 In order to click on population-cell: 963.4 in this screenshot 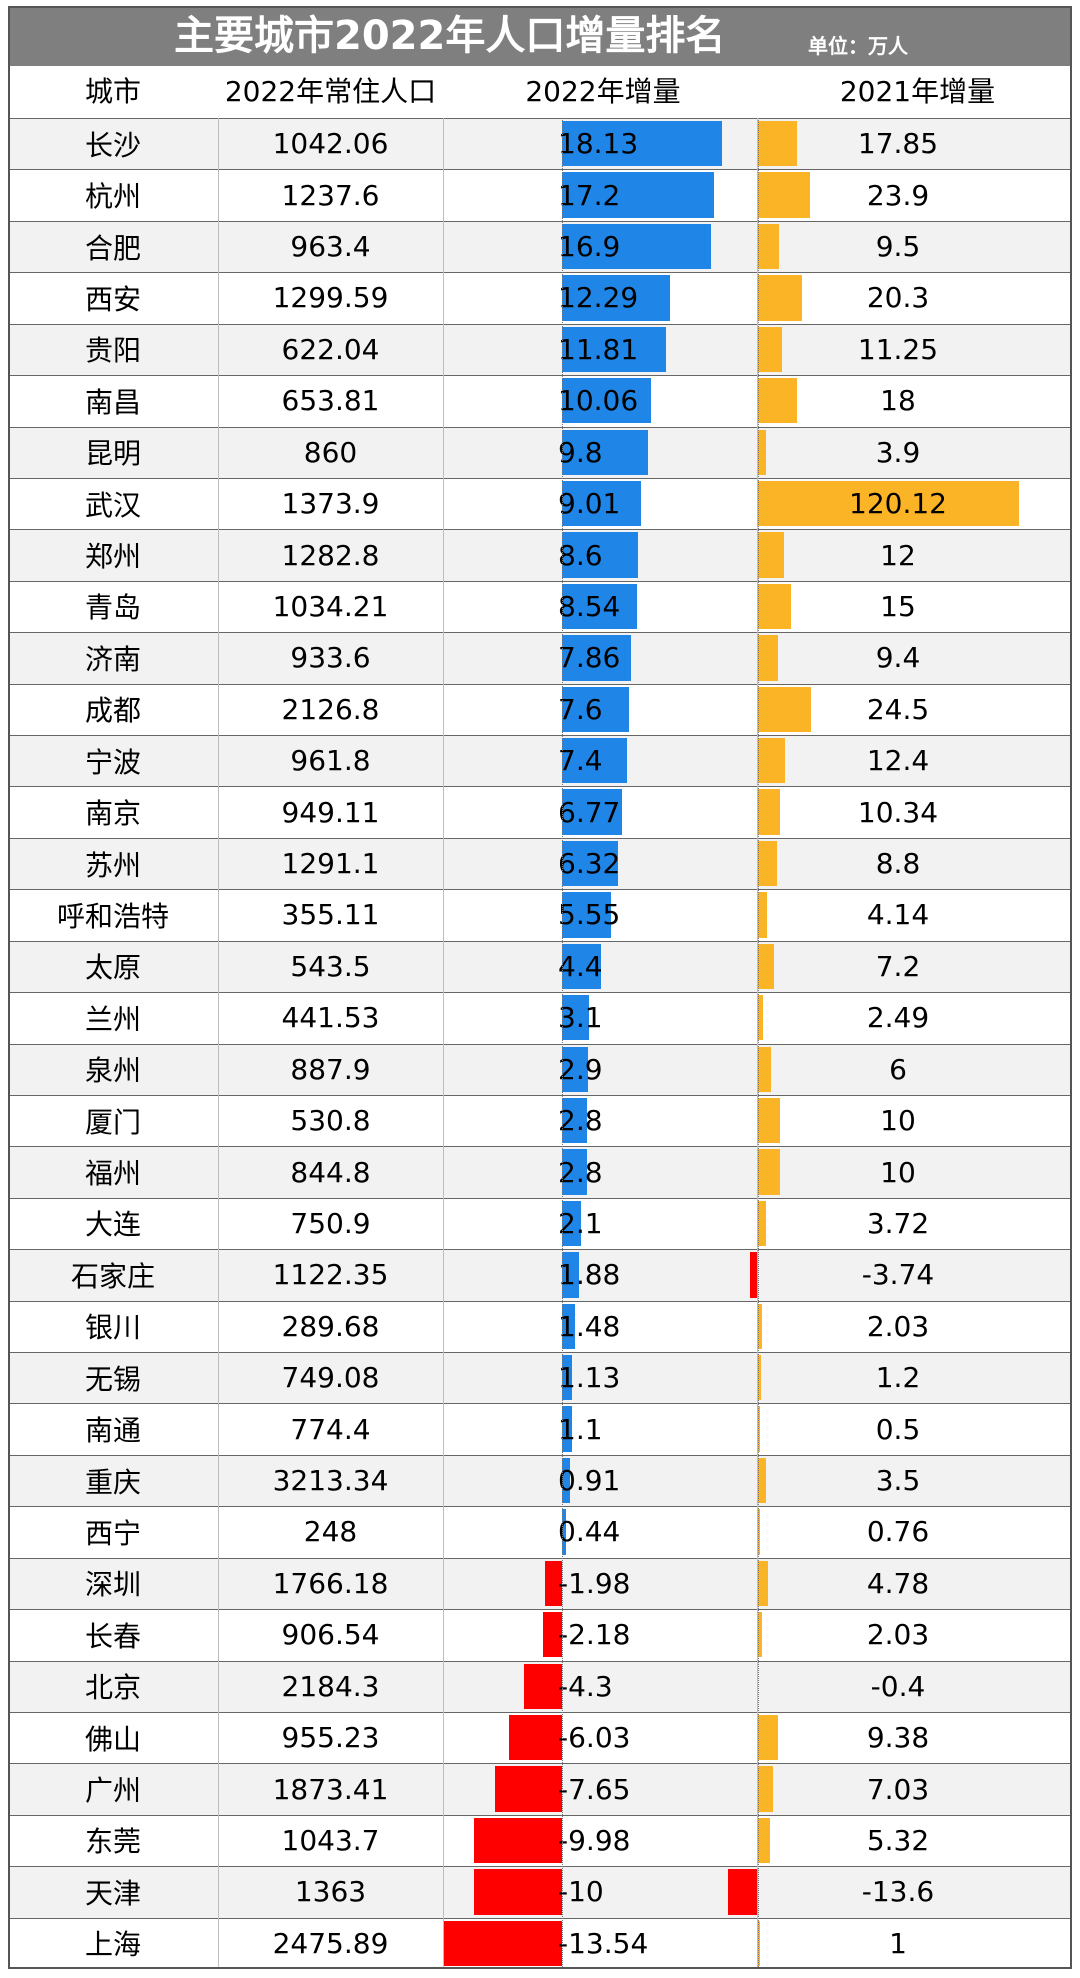, I will do `click(330, 247)`.